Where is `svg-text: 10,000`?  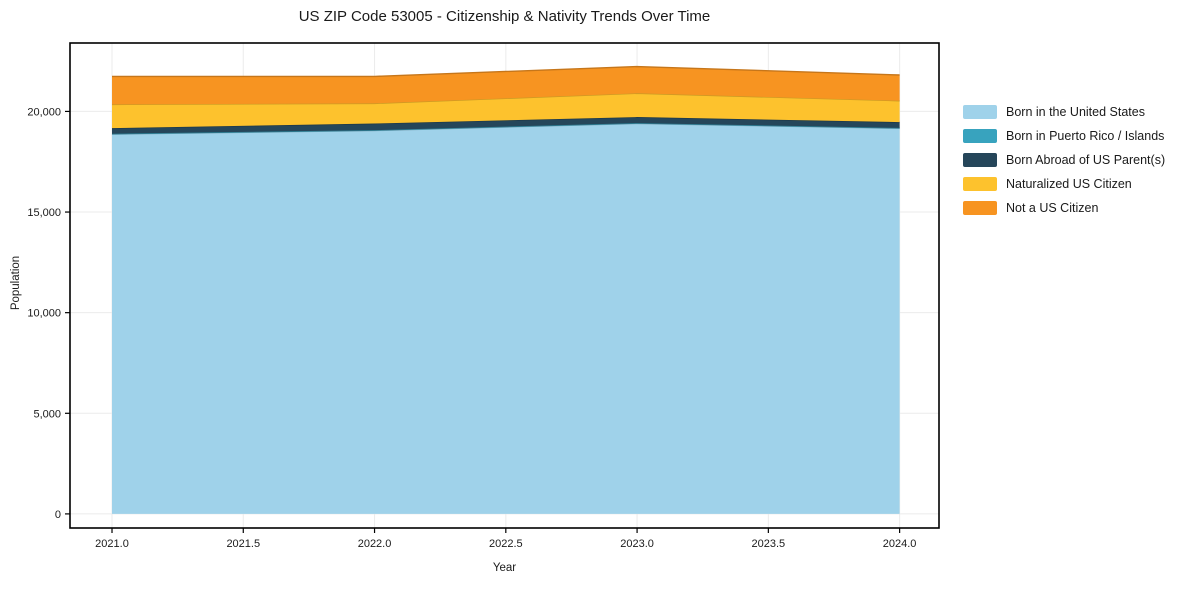 svg-text: 10,000 is located at coordinates (44, 314).